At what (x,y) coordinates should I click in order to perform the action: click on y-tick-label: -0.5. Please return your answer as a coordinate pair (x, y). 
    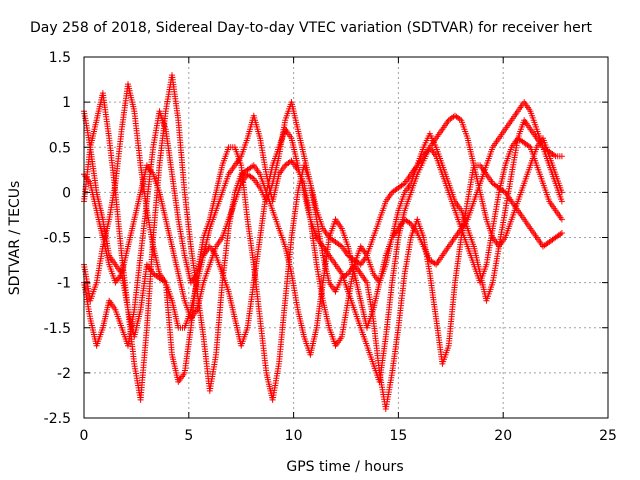
    Looking at the image, I should click on (57, 239).